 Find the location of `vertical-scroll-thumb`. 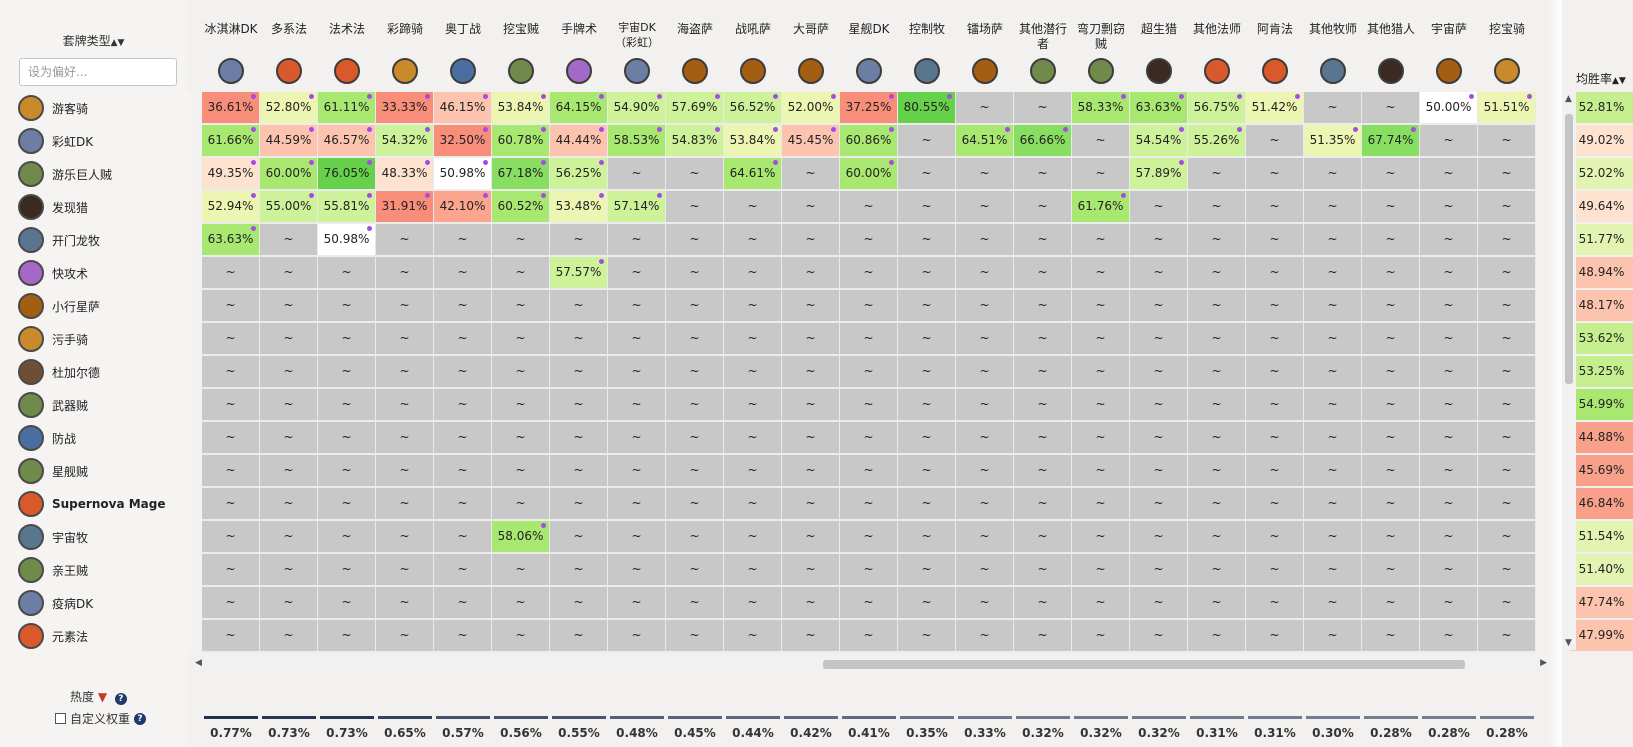

vertical-scroll-thumb is located at coordinates (1569, 249).